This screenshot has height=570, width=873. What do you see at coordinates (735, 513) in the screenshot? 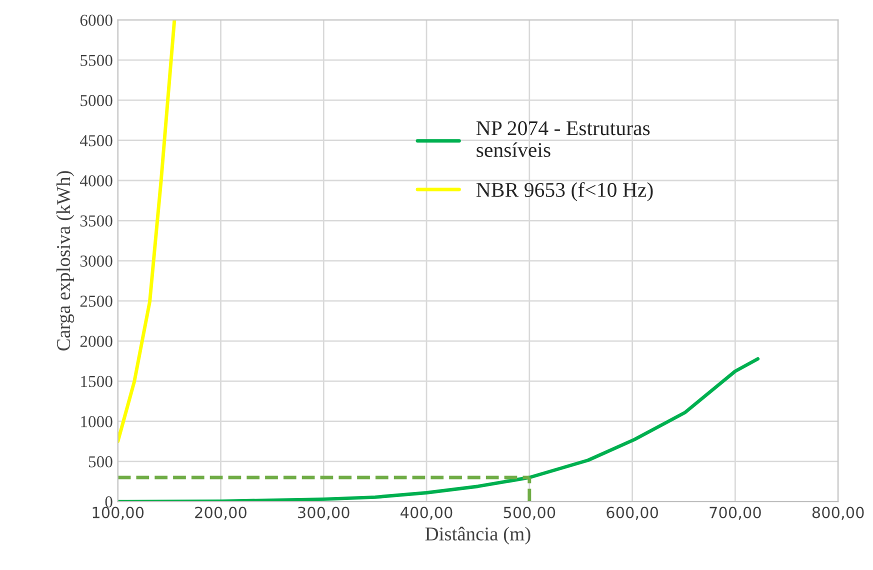
I see `x-tick-label: 700,00` at bounding box center [735, 513].